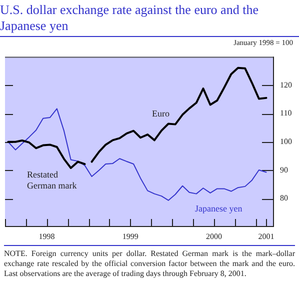 The width and height of the screenshot is (299, 289). What do you see at coordinates (46, 236) in the screenshot?
I see `x-tick-label: 1998` at bounding box center [46, 236].